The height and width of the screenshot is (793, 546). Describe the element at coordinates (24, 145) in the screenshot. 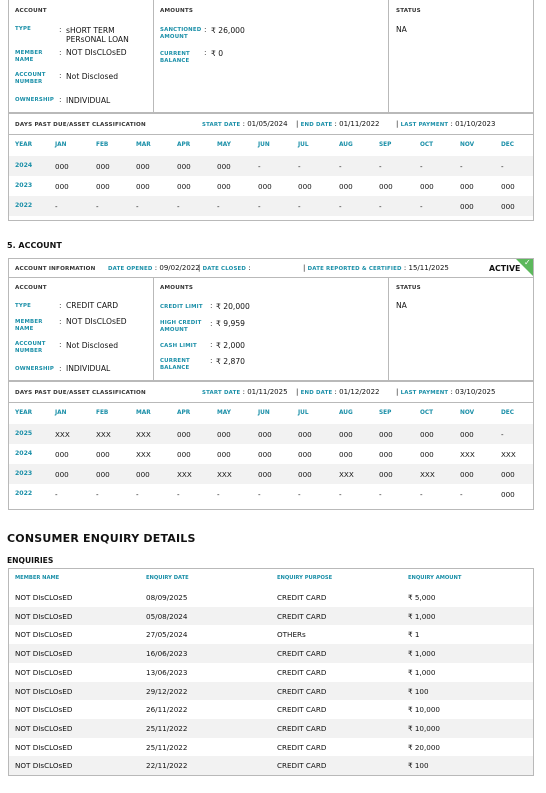

I see `month-header-year: YEAR` at that location.